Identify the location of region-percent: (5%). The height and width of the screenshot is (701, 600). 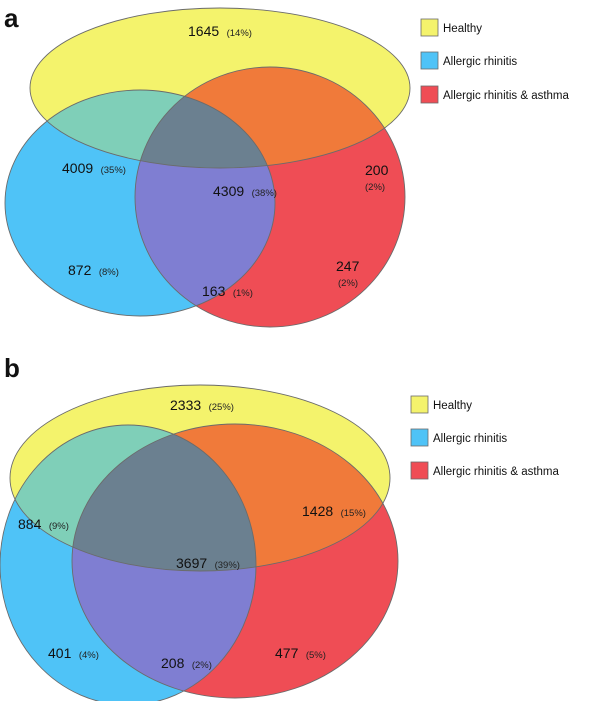
(316, 655).